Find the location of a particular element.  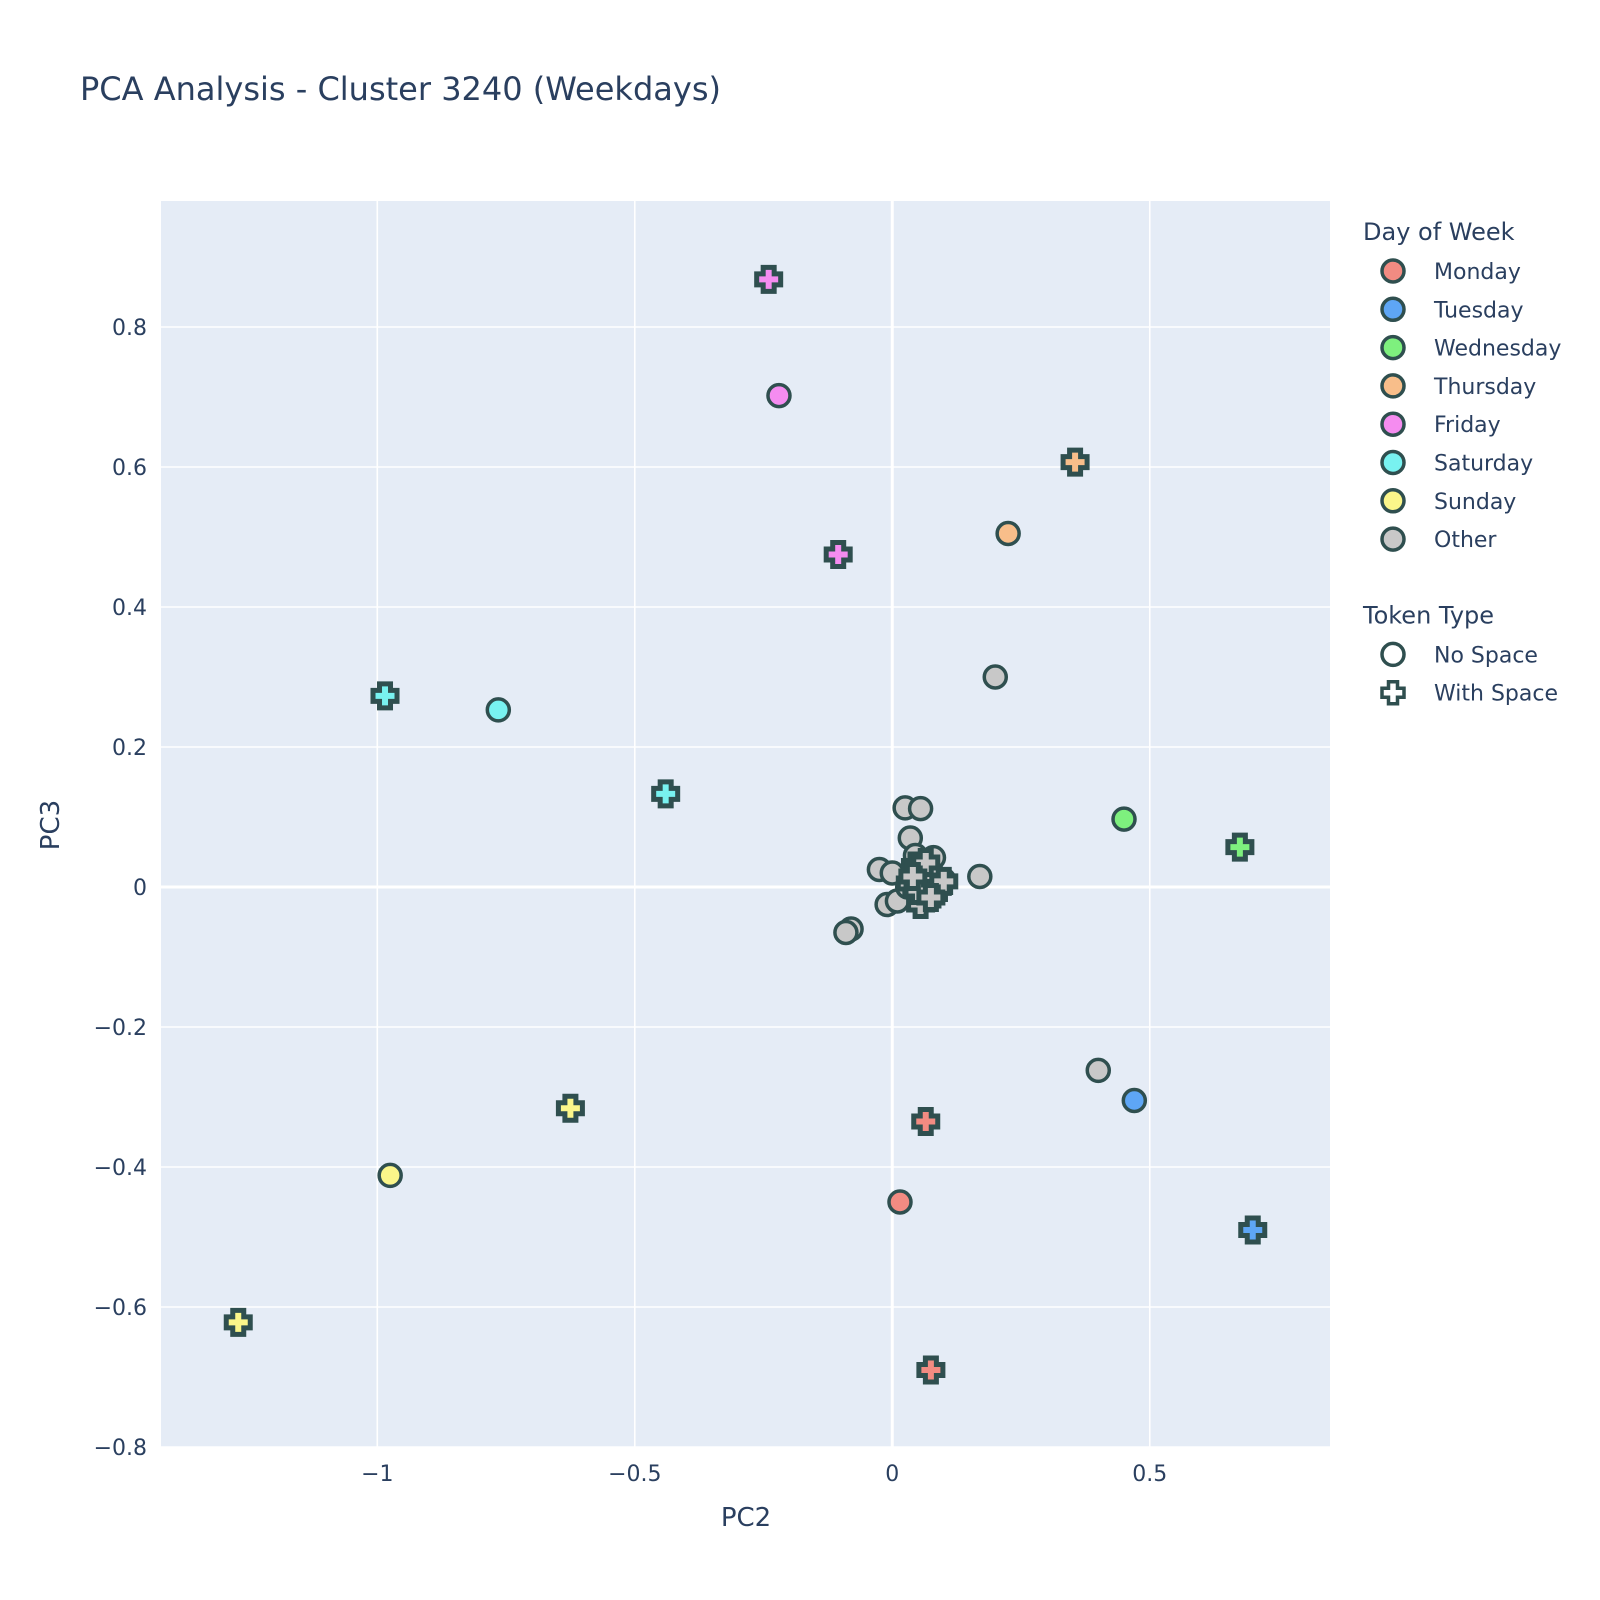

legend-item-thursday: Thursday is located at coordinates (1458, 386).